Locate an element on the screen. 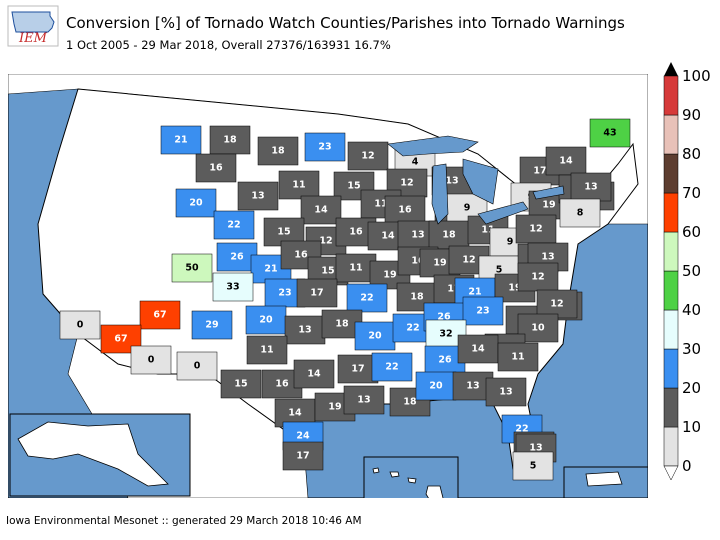  region-label: 23 is located at coordinates (324, 147).